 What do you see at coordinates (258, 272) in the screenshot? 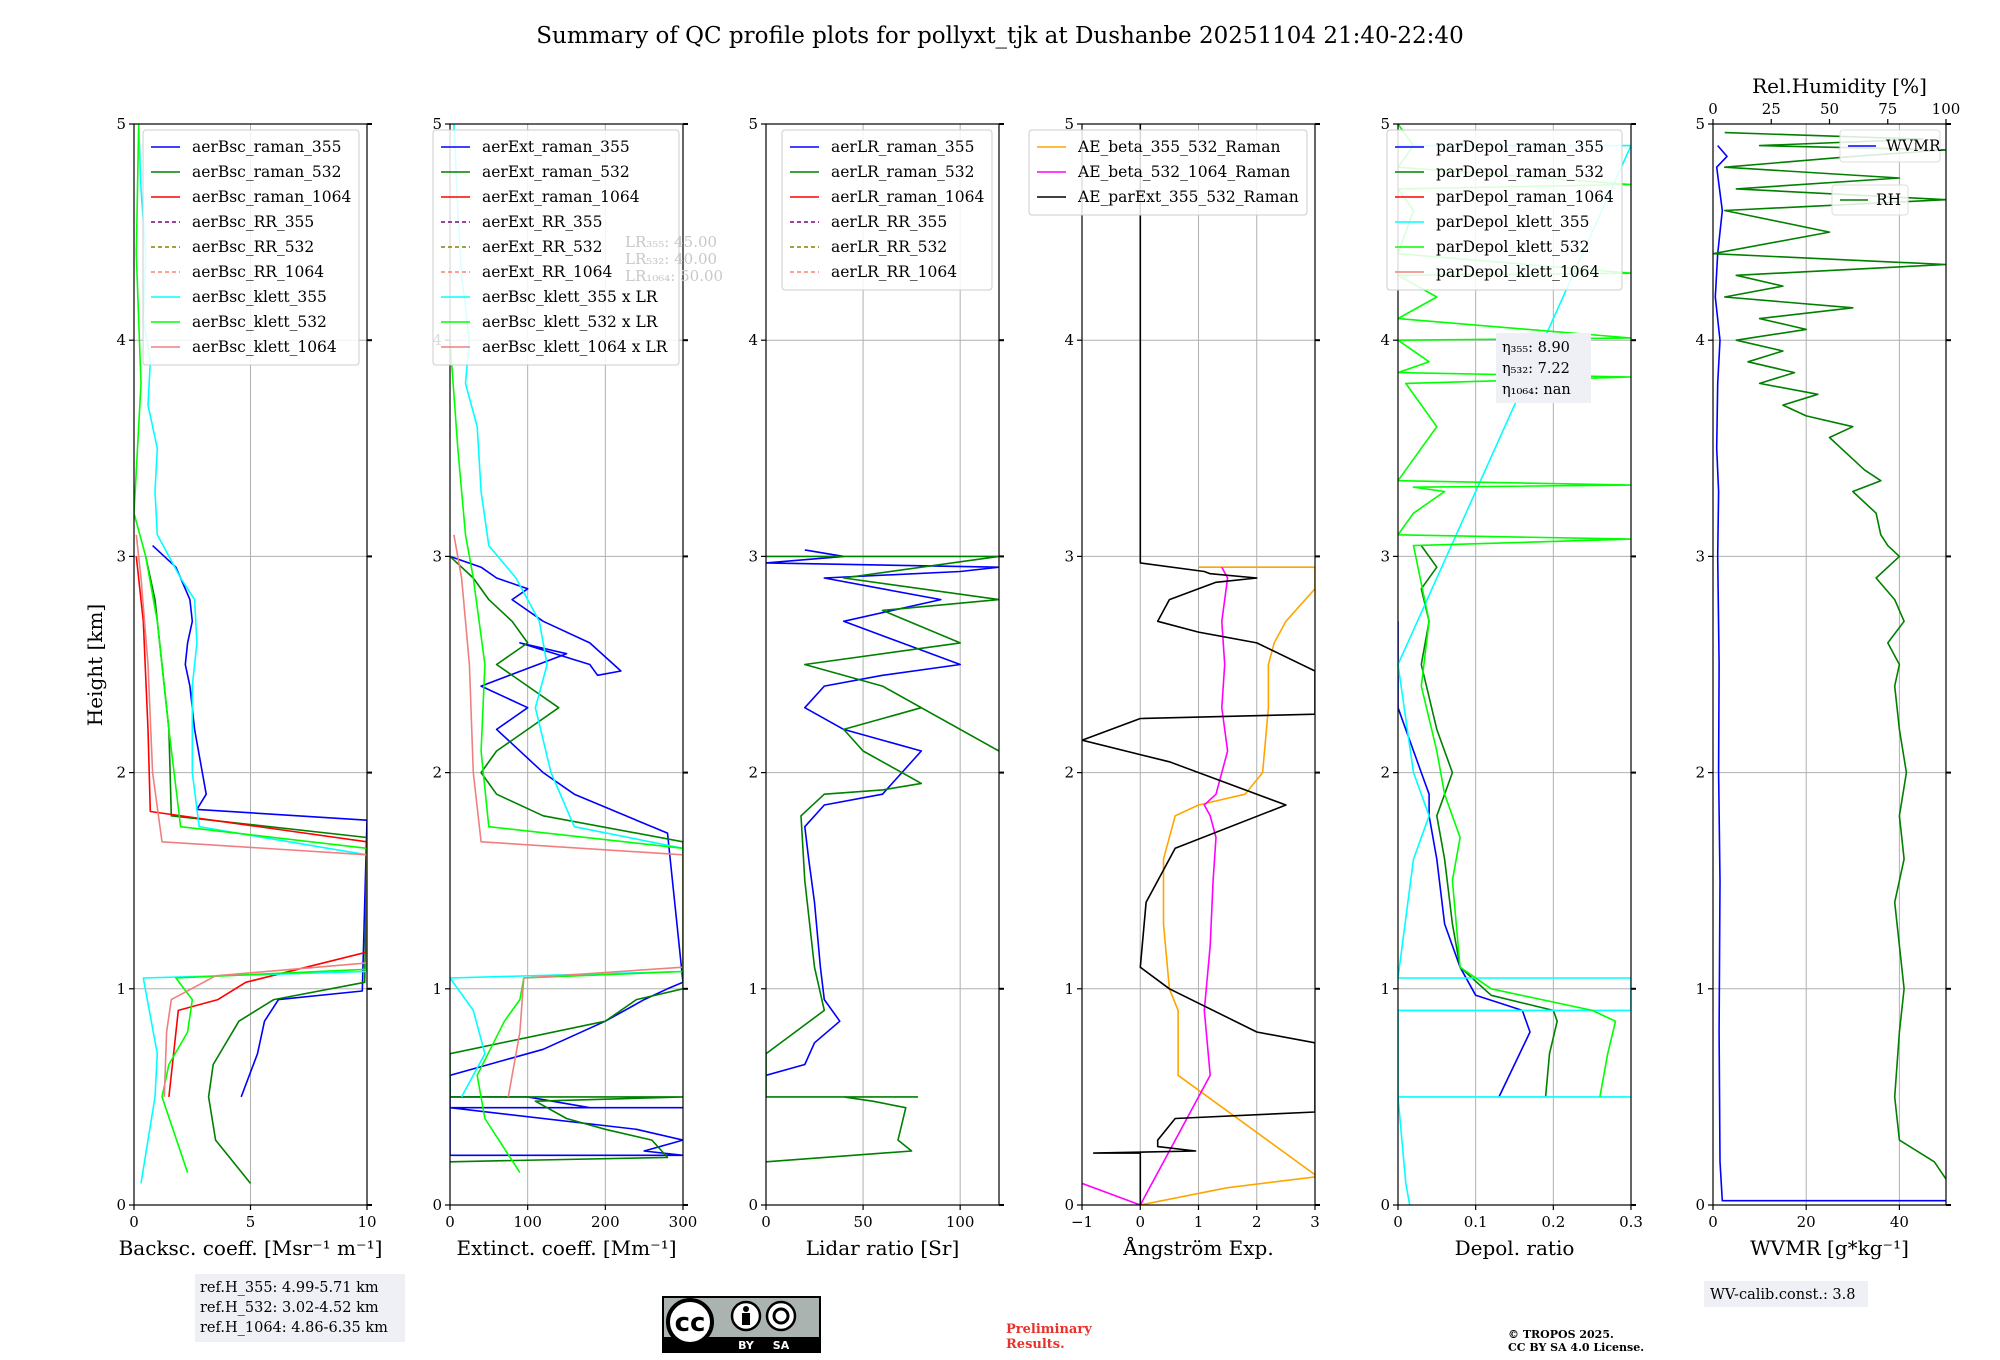
I see `legend-label: aerBsc_RR_1064` at bounding box center [258, 272].